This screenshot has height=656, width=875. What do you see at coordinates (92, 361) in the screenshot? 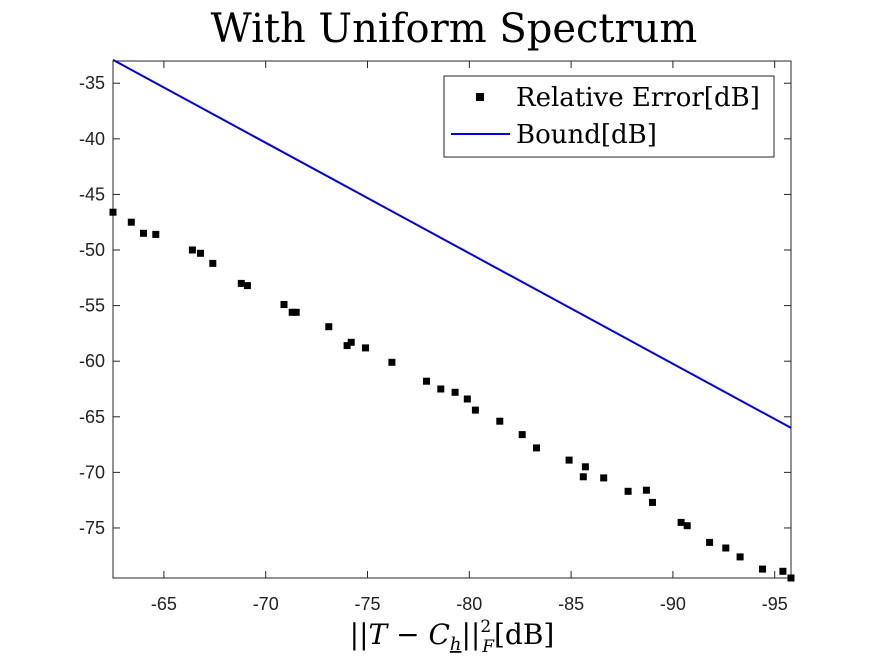
I see `y-tick-label: -60` at bounding box center [92, 361].